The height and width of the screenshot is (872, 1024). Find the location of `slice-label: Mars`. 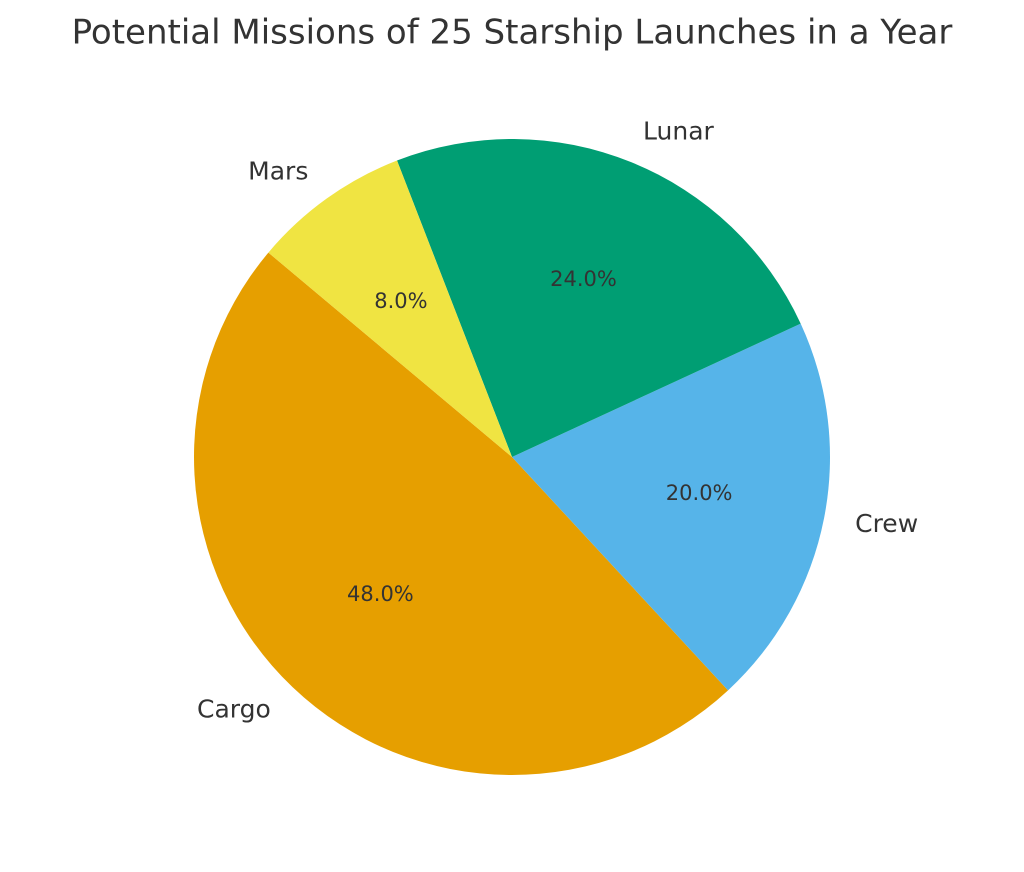

slice-label: Mars is located at coordinates (278, 171).